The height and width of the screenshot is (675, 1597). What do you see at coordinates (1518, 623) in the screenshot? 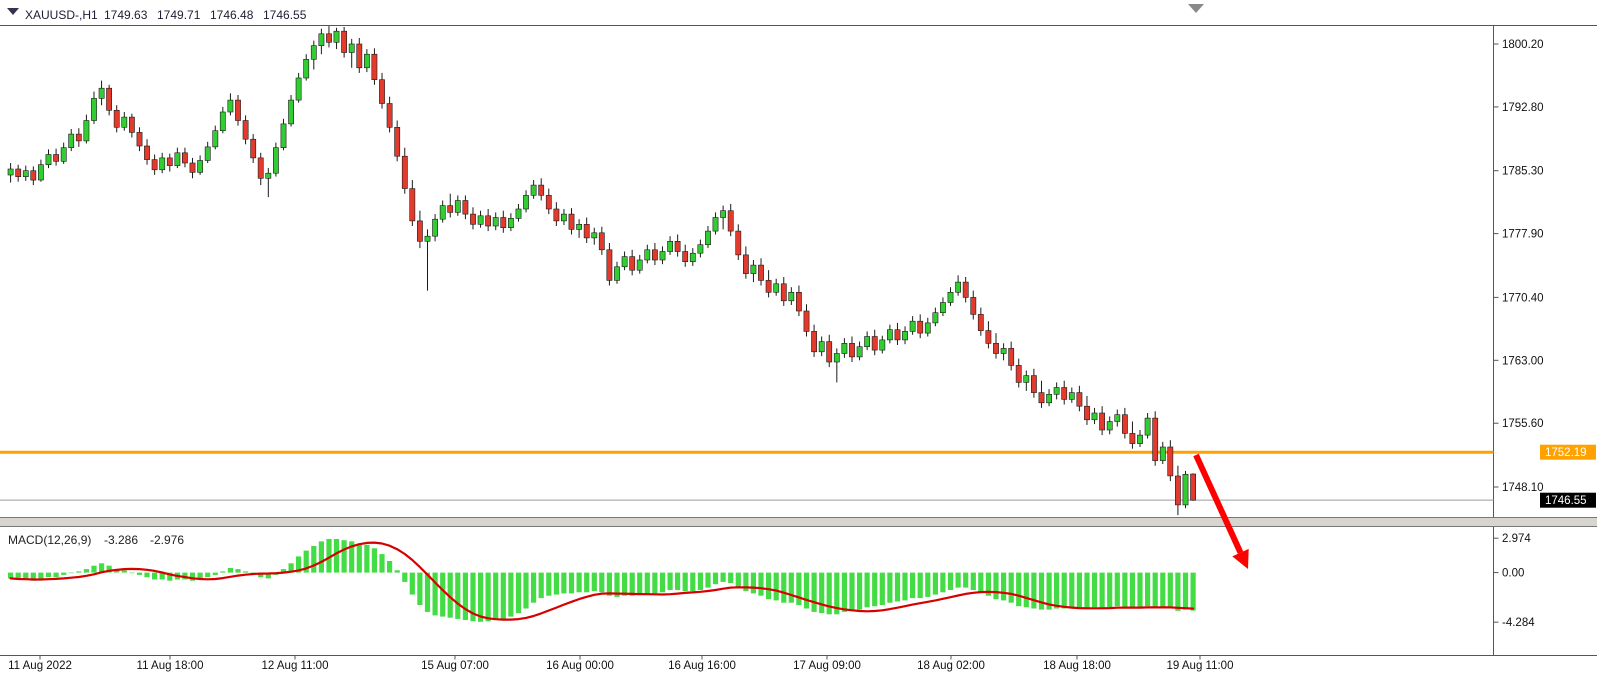
I see `macd-axis-label: -4.284` at bounding box center [1518, 623].